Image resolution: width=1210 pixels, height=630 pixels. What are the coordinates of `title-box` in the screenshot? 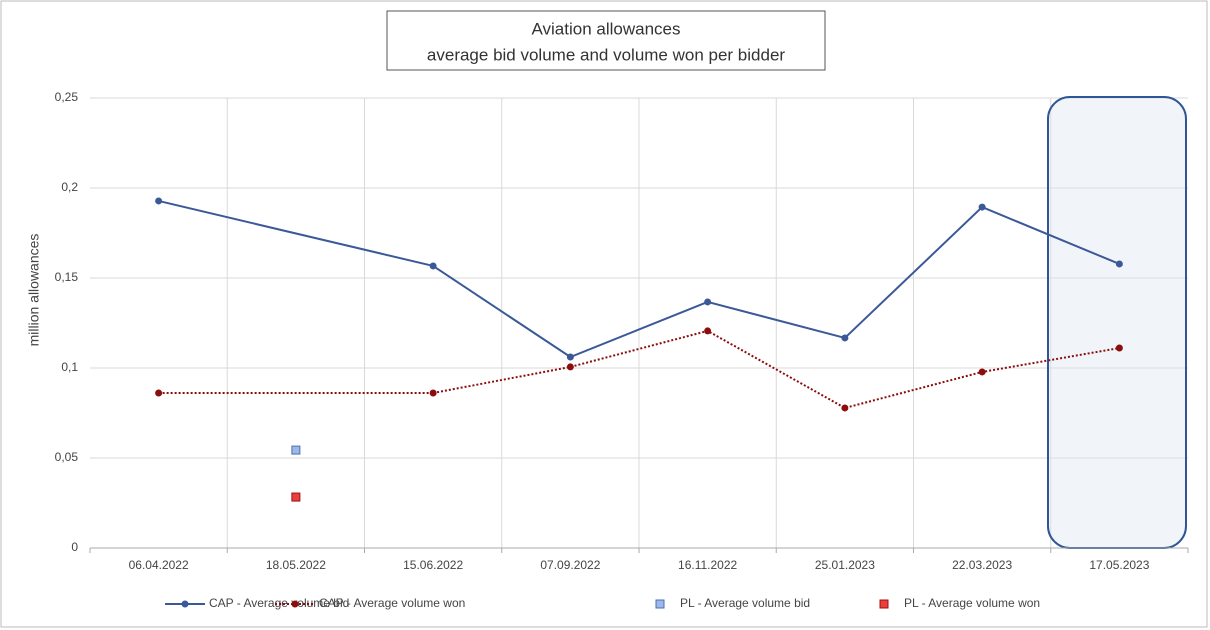 It's located at (606, 40).